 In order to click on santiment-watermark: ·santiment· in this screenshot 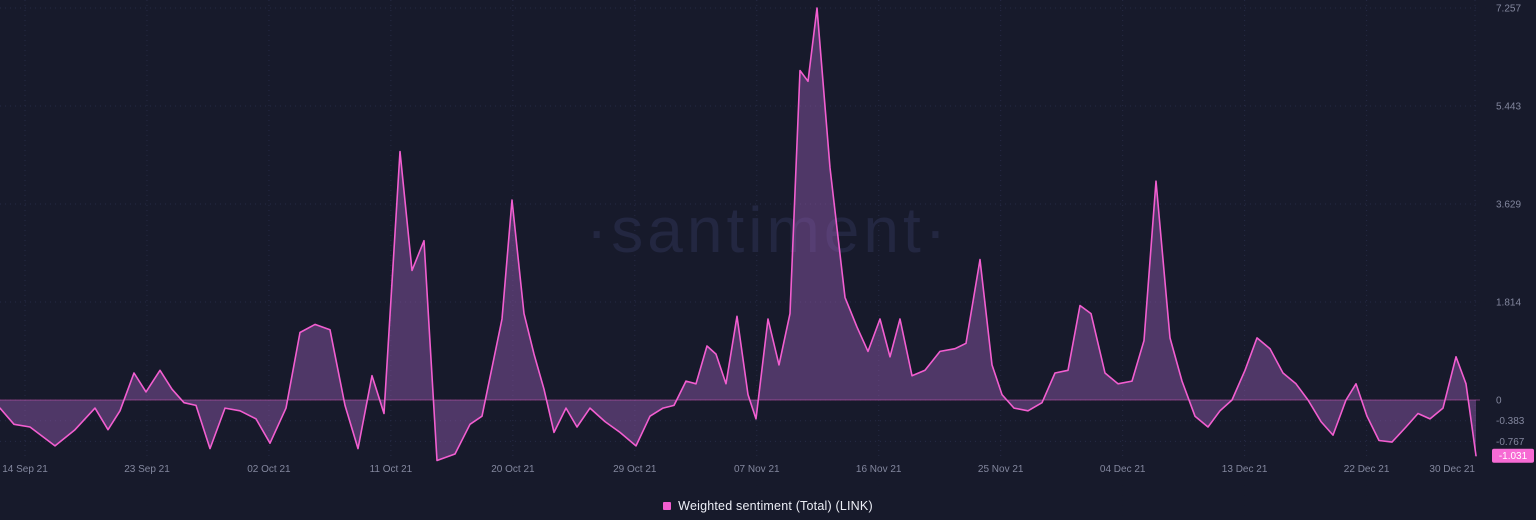, I will do `click(768, 230)`.